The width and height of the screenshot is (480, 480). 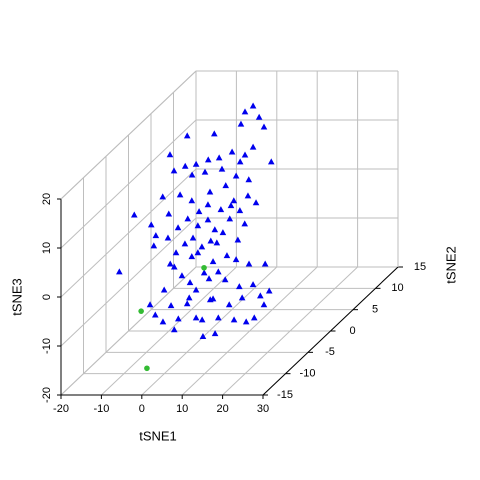 I want to click on y-tick-label: 5, so click(x=375, y=310).